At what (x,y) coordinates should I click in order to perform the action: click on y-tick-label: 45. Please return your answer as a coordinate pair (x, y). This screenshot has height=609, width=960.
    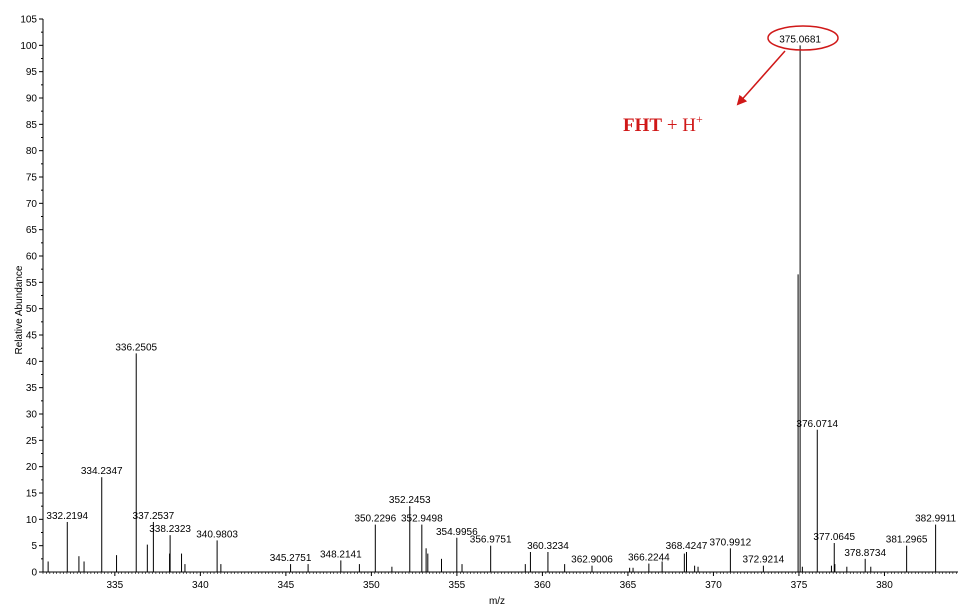
    Looking at the image, I should click on (32, 336).